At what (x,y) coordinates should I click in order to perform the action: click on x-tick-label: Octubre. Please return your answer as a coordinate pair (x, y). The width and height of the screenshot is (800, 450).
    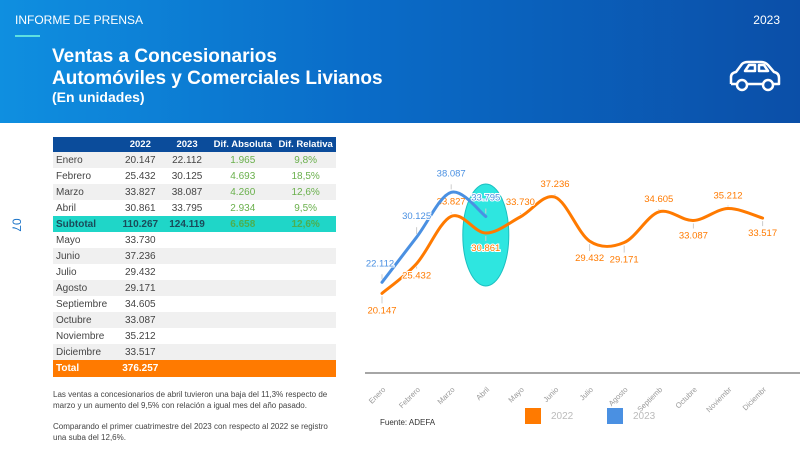
    Looking at the image, I should click on (686, 397).